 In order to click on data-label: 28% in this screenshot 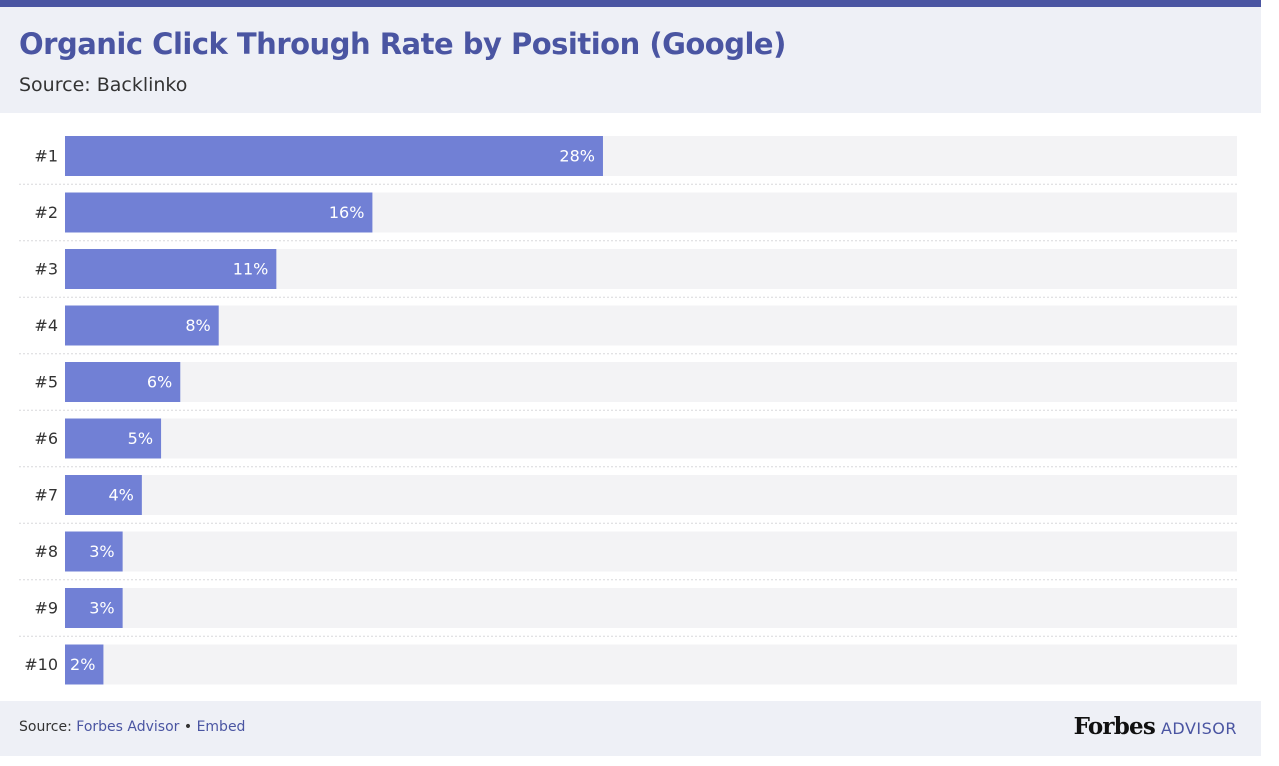, I will do `click(577, 156)`.